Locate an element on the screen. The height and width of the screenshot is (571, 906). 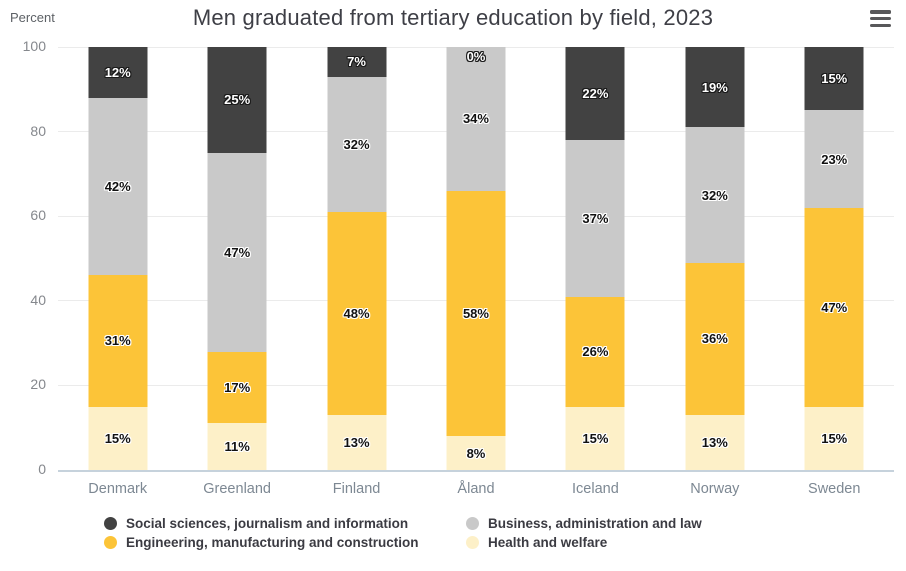
bar-segment: 37% is located at coordinates (595, 218).